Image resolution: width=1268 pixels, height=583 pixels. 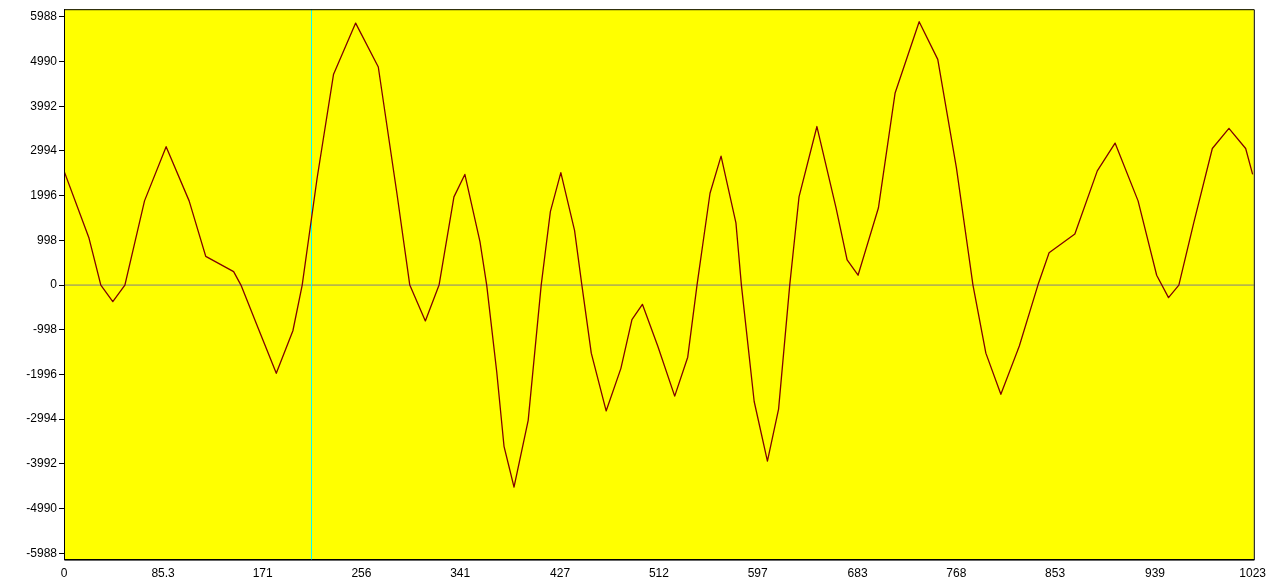 I want to click on x-tick-label: 427, so click(x=560, y=573).